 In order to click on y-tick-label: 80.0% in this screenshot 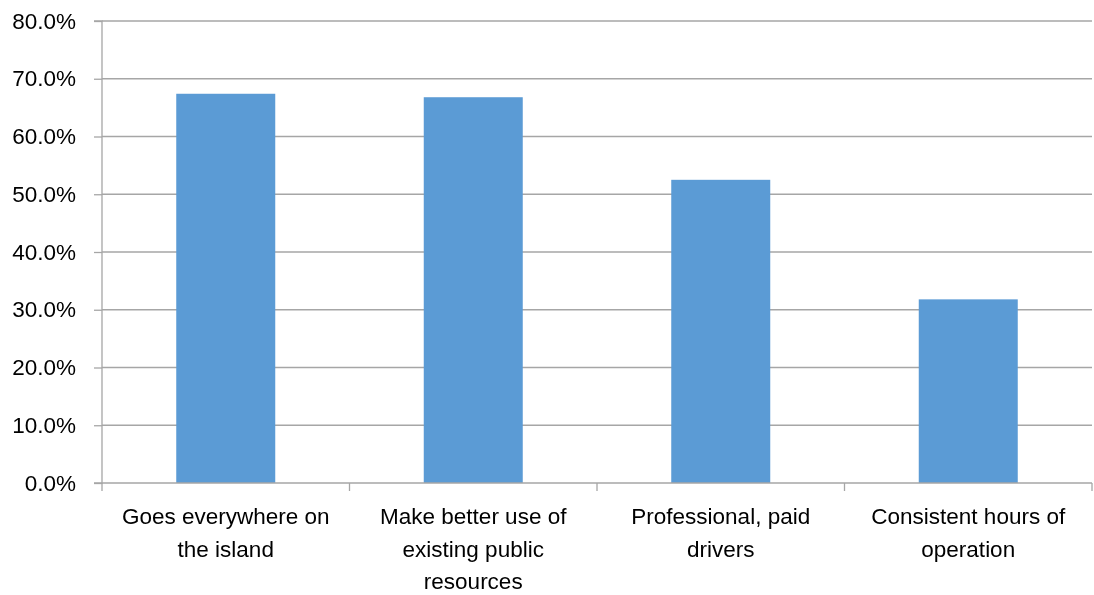, I will do `click(44, 21)`.